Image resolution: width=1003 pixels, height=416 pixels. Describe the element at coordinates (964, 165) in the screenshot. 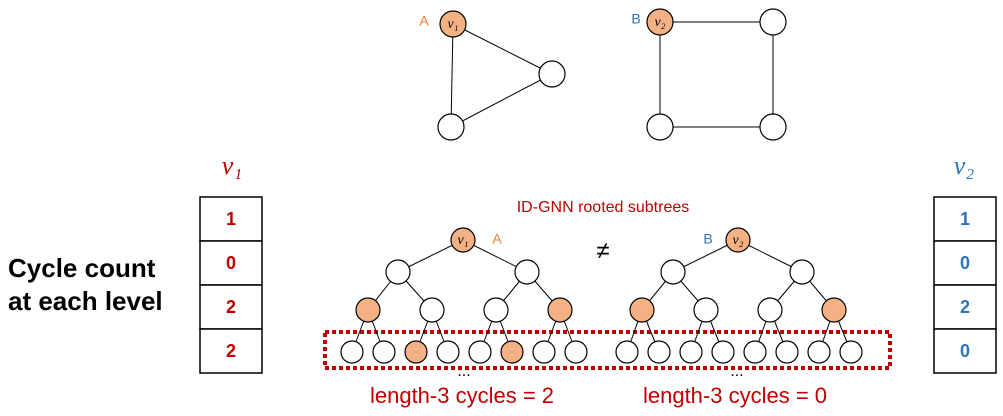

I see `column-header: v₂` at that location.